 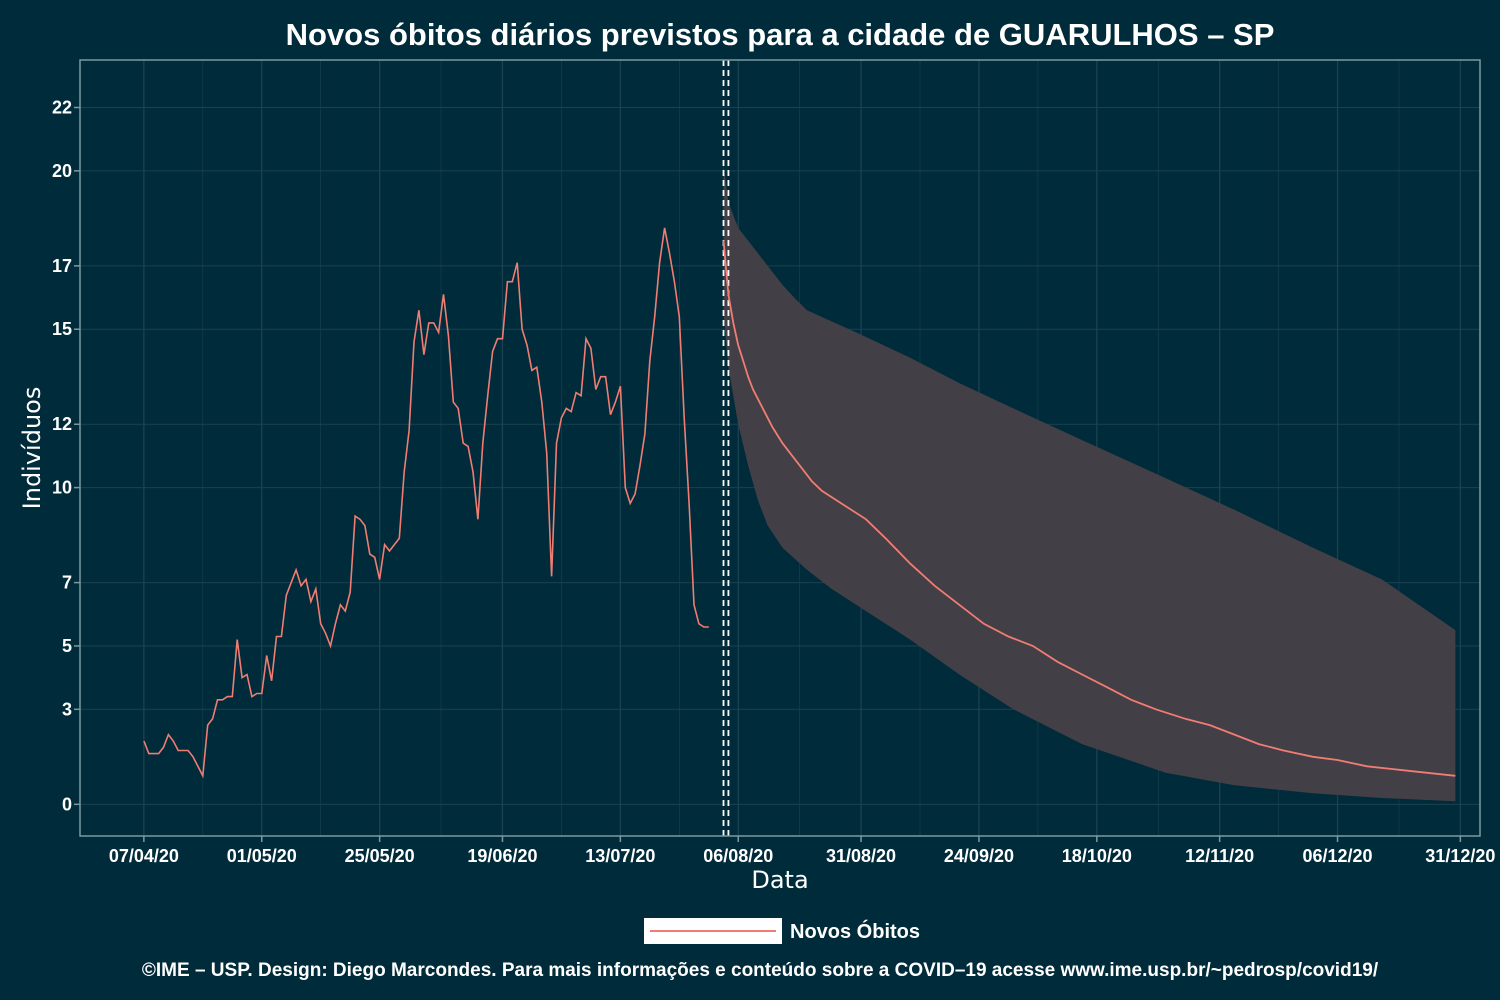 What do you see at coordinates (262, 856) in the screenshot?
I see `x-tick-label: 01/05/20` at bounding box center [262, 856].